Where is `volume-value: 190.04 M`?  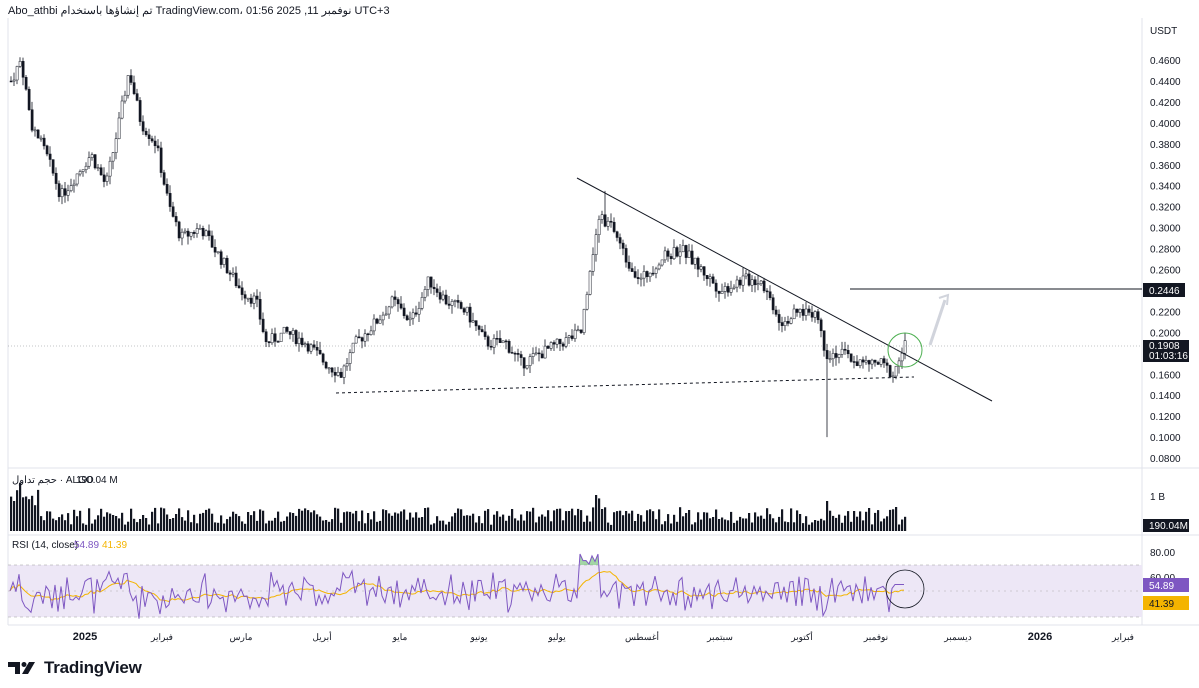
volume-value: 190.04 M is located at coordinates (97, 480).